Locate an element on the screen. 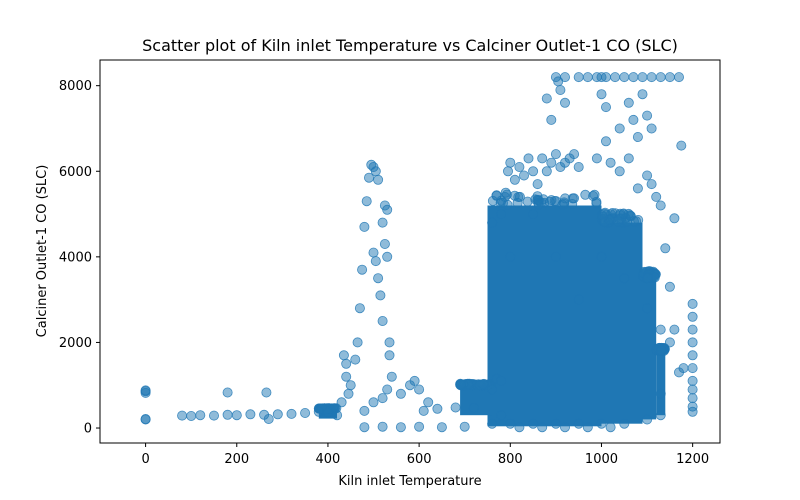 The height and width of the screenshot is (500, 800). x-tick-label-5: 1000 is located at coordinates (601, 459).